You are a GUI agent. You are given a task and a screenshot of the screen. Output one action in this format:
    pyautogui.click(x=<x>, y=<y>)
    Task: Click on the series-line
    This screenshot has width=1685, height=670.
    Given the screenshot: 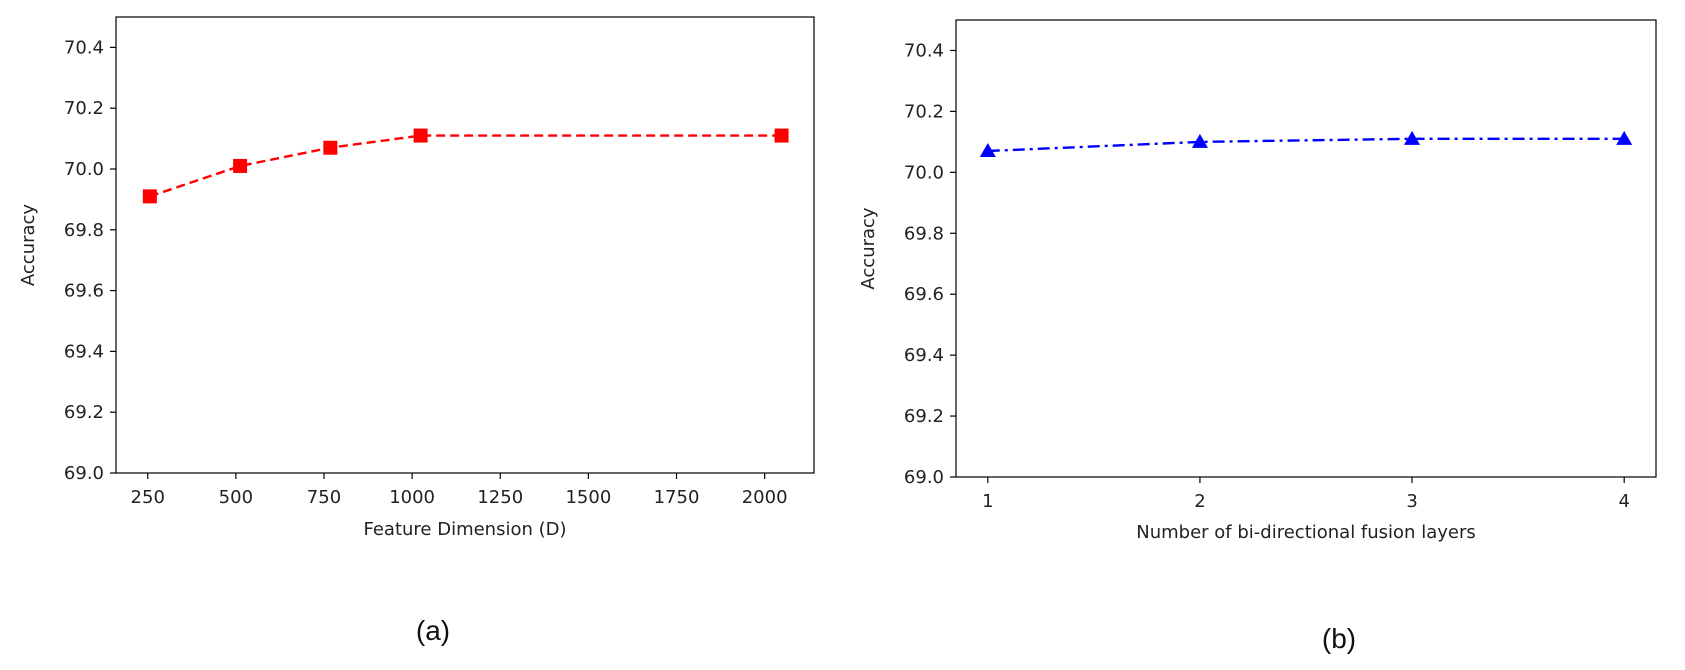 What is the action you would take?
    pyautogui.click(x=1306, y=145)
    